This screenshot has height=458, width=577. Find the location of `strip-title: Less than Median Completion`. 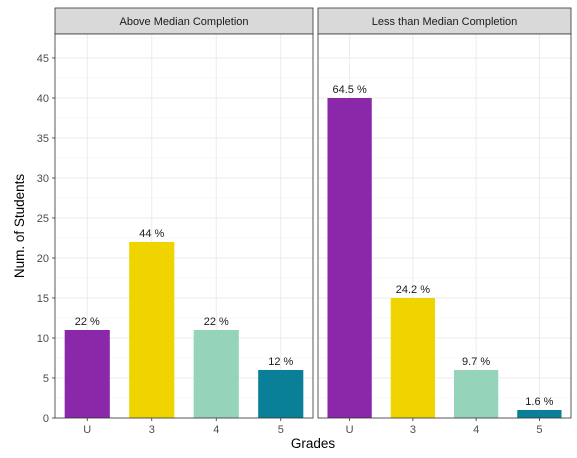

strip-title: Less than Median Completion is located at coordinates (445, 22).